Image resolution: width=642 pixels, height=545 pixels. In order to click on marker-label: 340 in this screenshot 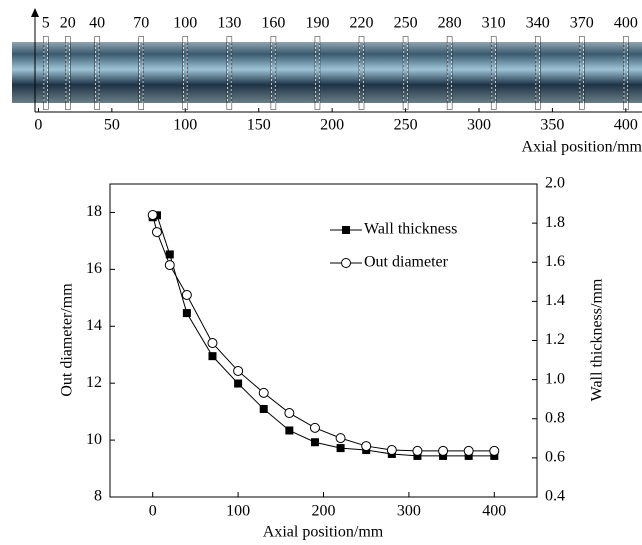, I will do `click(538, 23)`.